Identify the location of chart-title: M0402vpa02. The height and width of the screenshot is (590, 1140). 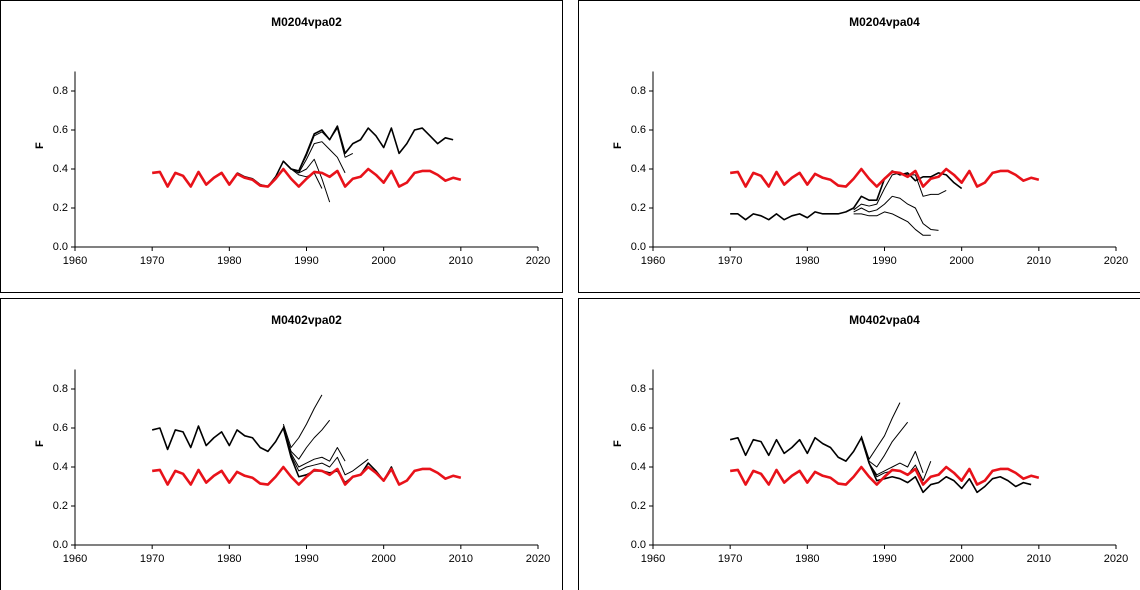
(306, 320).